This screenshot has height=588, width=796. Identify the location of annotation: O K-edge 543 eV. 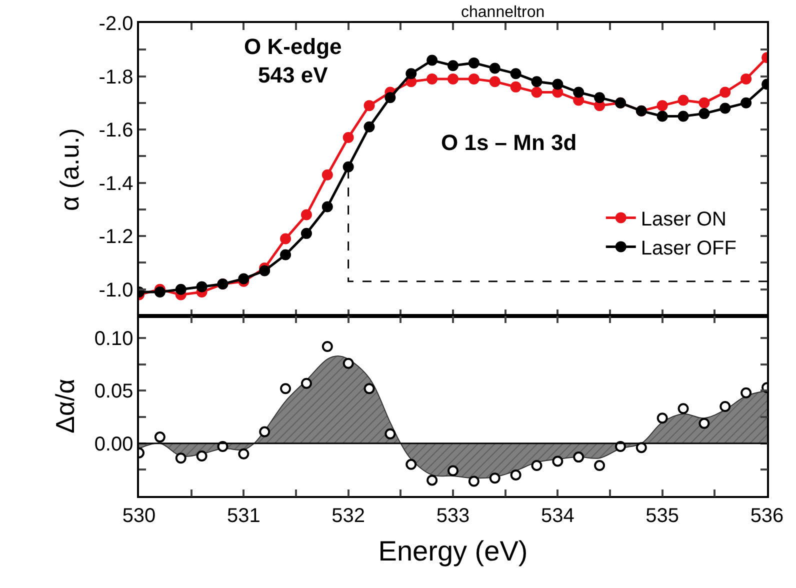
(293, 61).